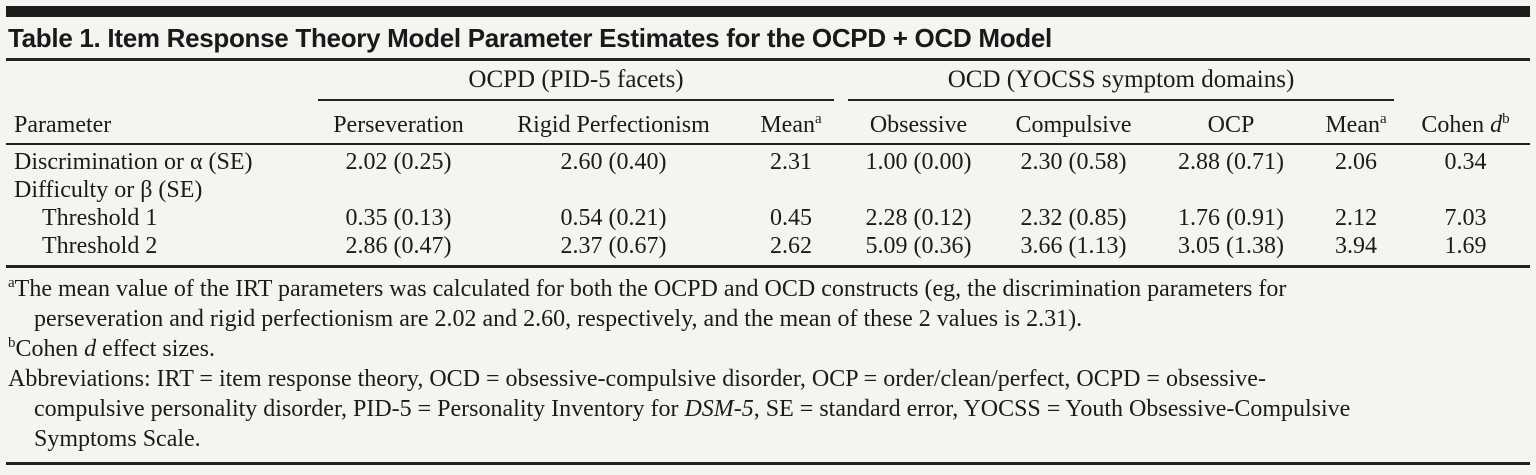 This screenshot has height=475, width=1536. What do you see at coordinates (918, 162) in the screenshot?
I see `table-cell: 1.00 (0.00)` at bounding box center [918, 162].